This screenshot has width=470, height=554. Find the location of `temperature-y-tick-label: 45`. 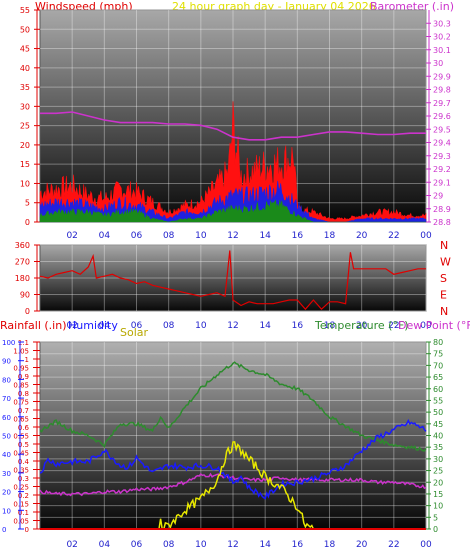

temperature-y-tick-label: 45 is located at coordinates (438, 424).